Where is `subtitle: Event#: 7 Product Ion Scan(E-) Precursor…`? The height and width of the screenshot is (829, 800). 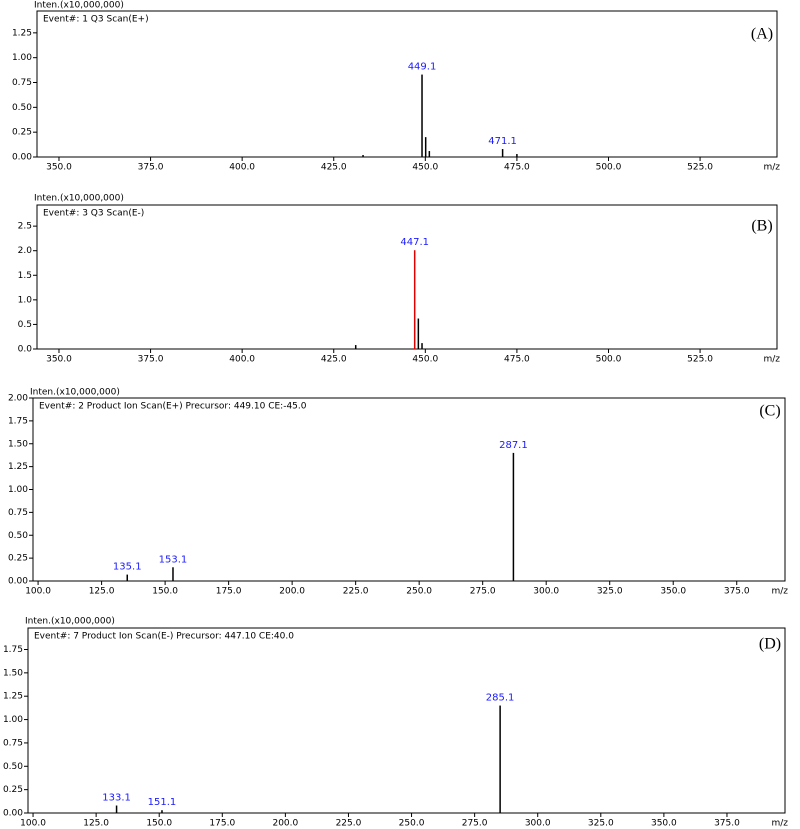 subtitle: Event#: 7 Product Ion Scan(E-) Precursor… is located at coordinates (164, 637).